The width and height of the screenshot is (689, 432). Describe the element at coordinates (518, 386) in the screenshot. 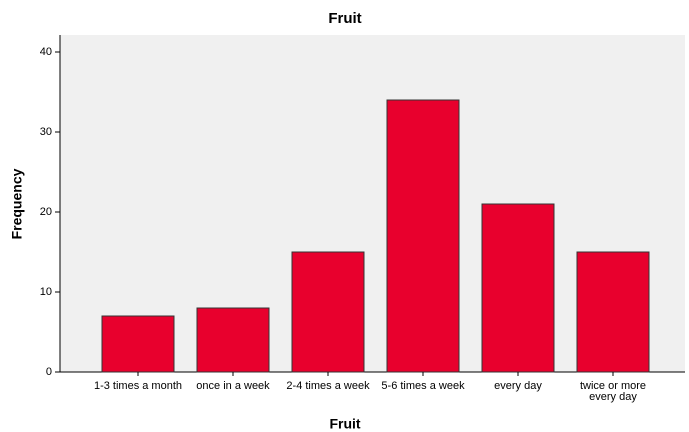

I see `x-tick-label: every day` at that location.